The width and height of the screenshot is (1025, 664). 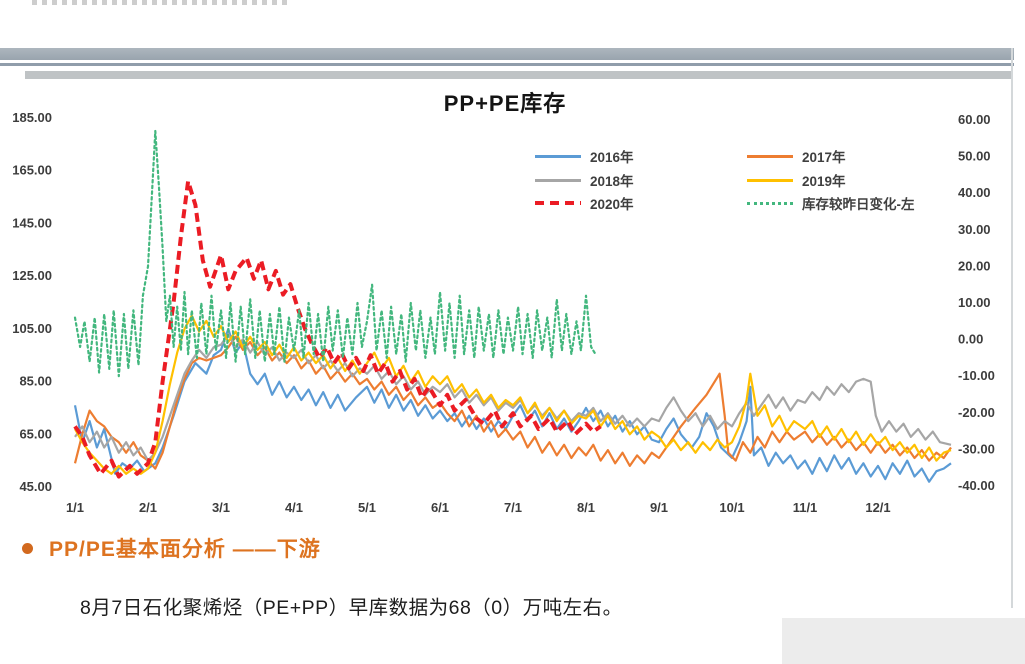 What do you see at coordinates (148, 507) in the screenshot?
I see `svg-text: 2/1` at bounding box center [148, 507].